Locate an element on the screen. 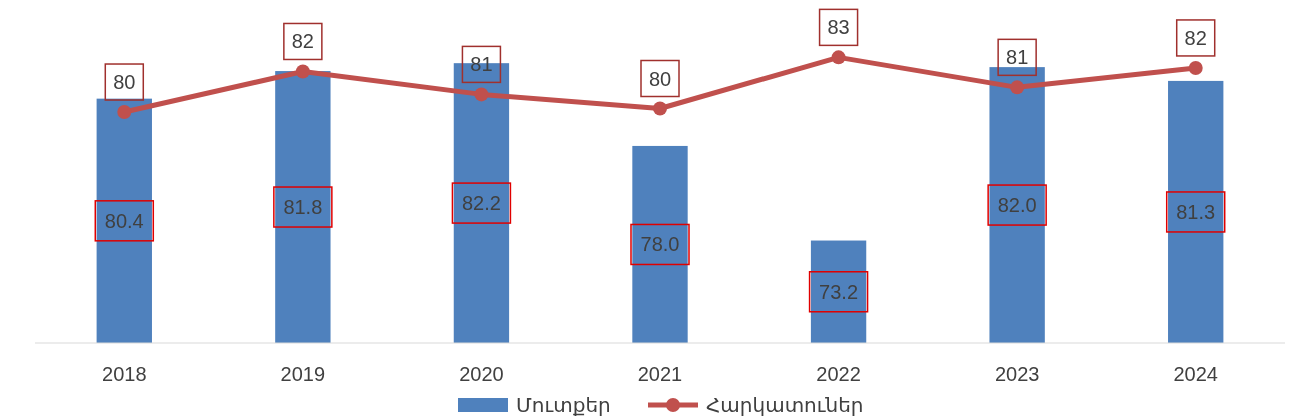 The image size is (1296, 419). legend-label: Հարկատուներ is located at coordinates (785, 405).